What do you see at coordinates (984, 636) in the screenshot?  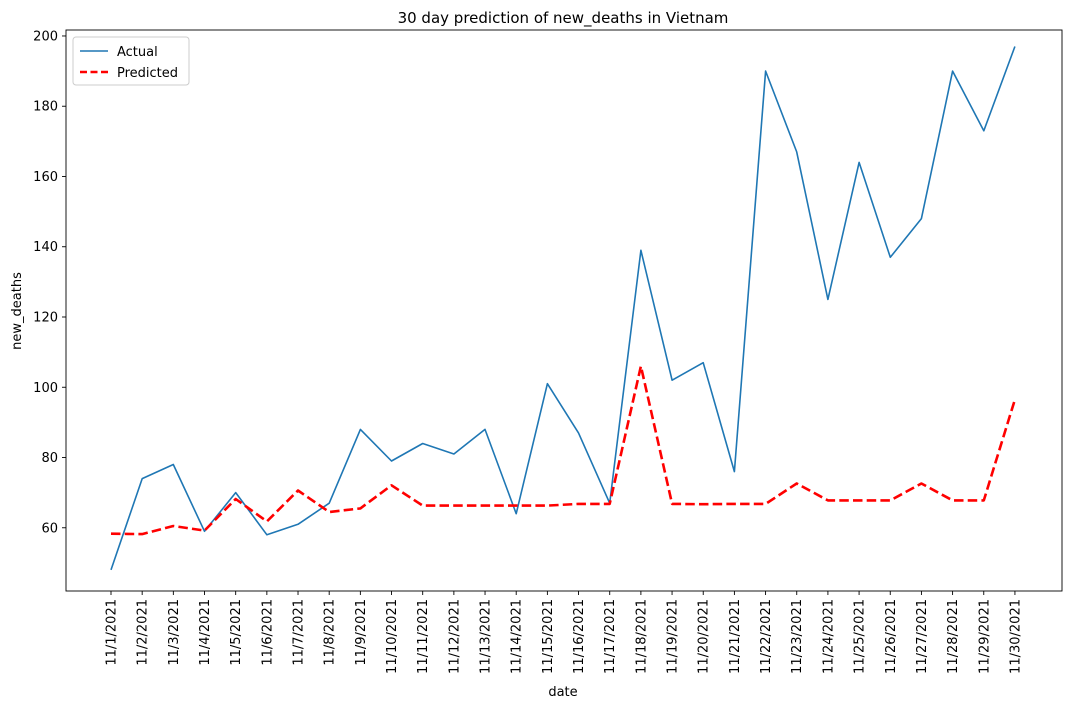 I see `x-tick-label: 11/29/2021` at bounding box center [984, 636].